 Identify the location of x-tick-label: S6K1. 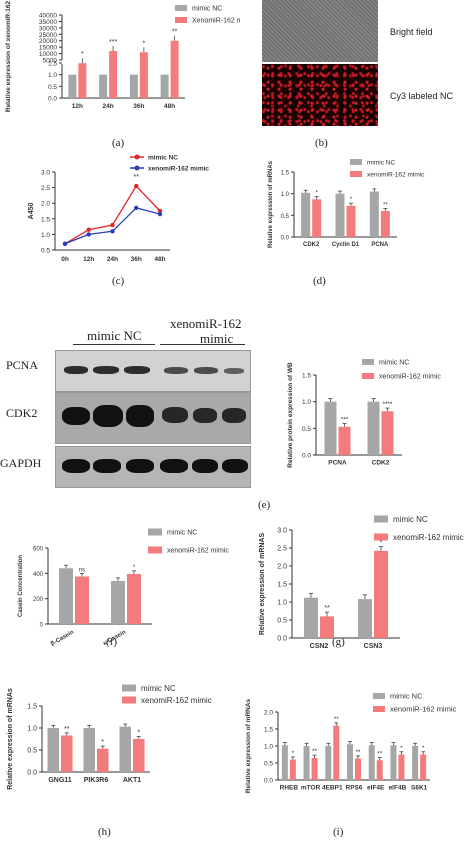
(419, 788).